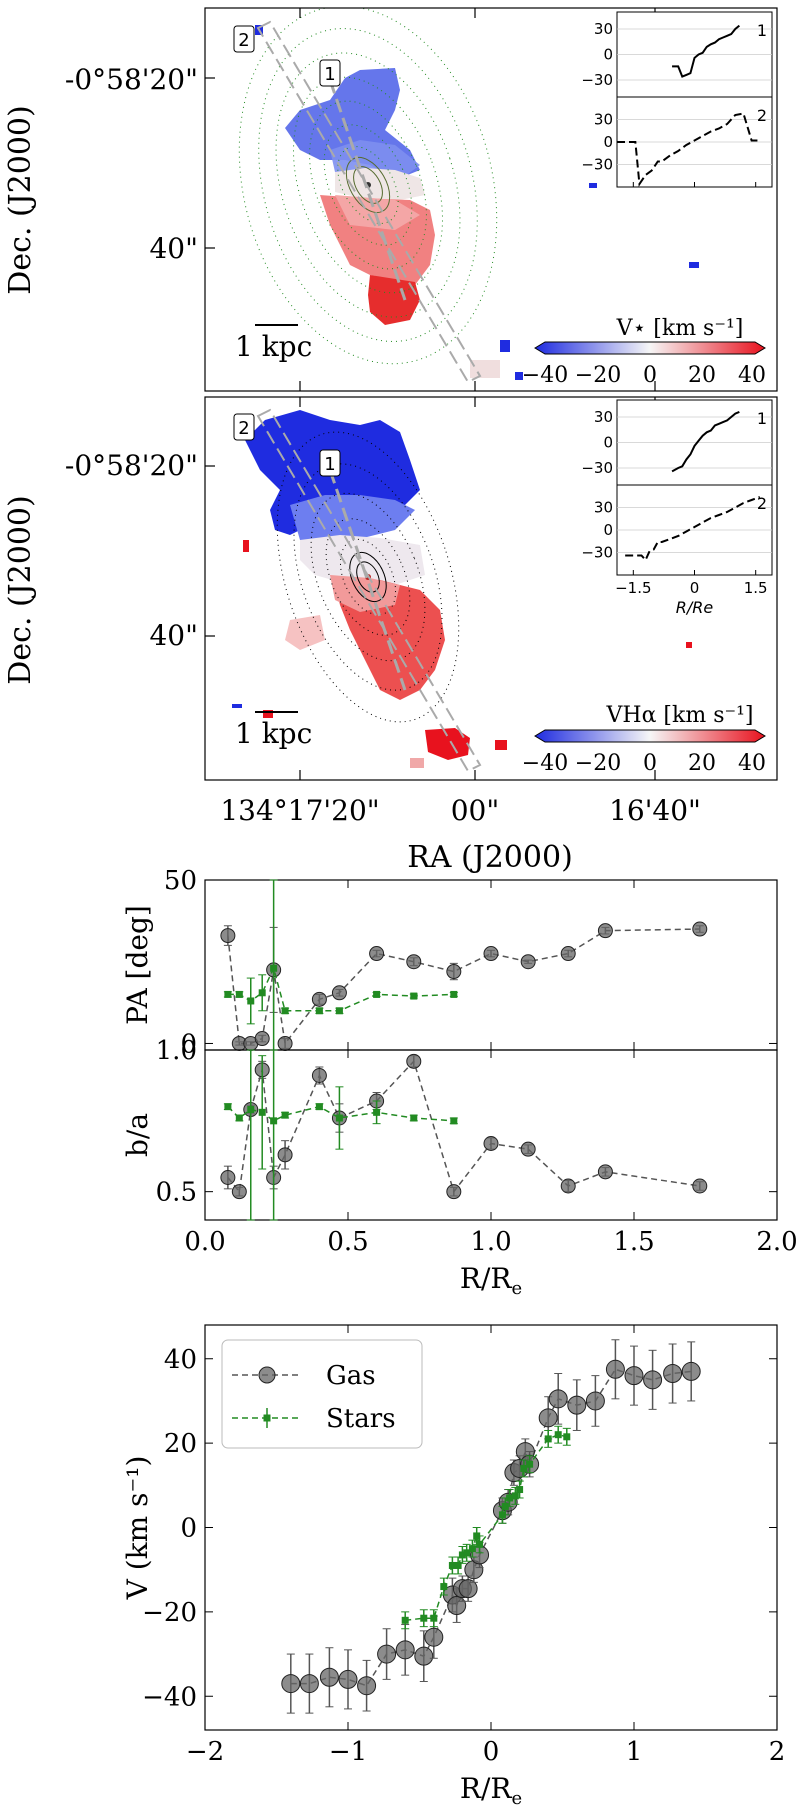 The image size is (804, 1818). I want to click on svg-text: 1, so click(329, 464).